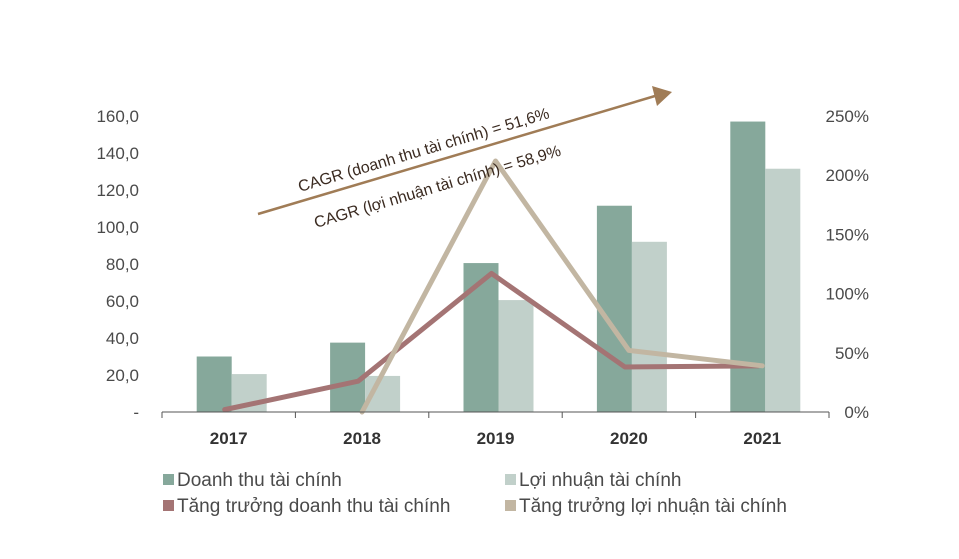  Describe the element at coordinates (847, 294) in the screenshot. I see `y-right-tick-label: 100%` at that location.